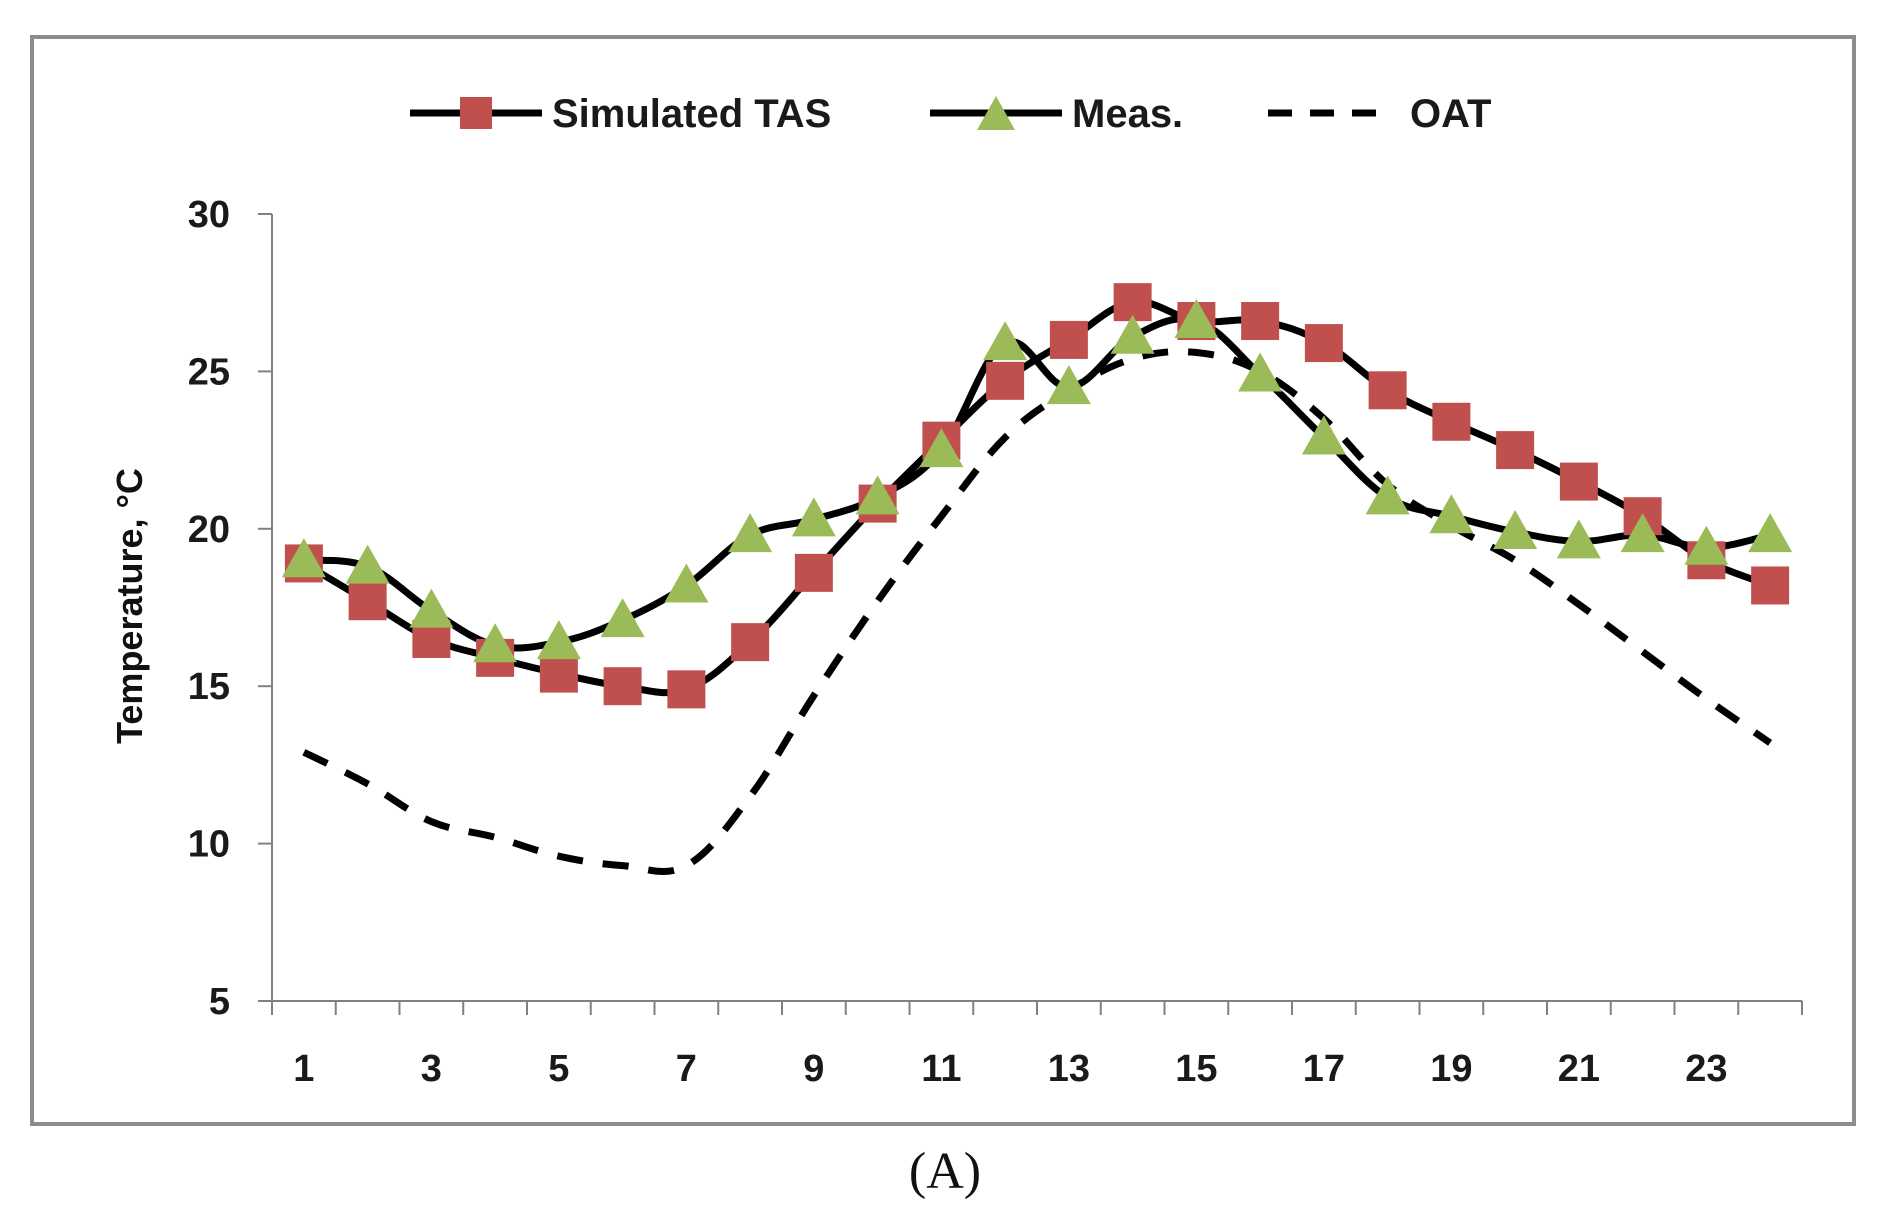 Image resolution: width=1882 pixels, height=1215 pixels. Describe the element at coordinates (1127, 114) in the screenshot. I see `legend-label-meas: Meas.` at that location.